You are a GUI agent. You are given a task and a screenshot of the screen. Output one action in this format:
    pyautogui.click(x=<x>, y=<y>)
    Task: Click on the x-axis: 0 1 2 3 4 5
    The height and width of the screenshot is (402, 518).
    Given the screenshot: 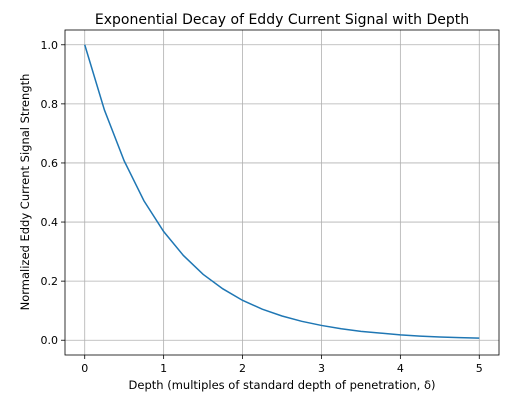 What is the action you would take?
    pyautogui.click(x=282, y=365)
    